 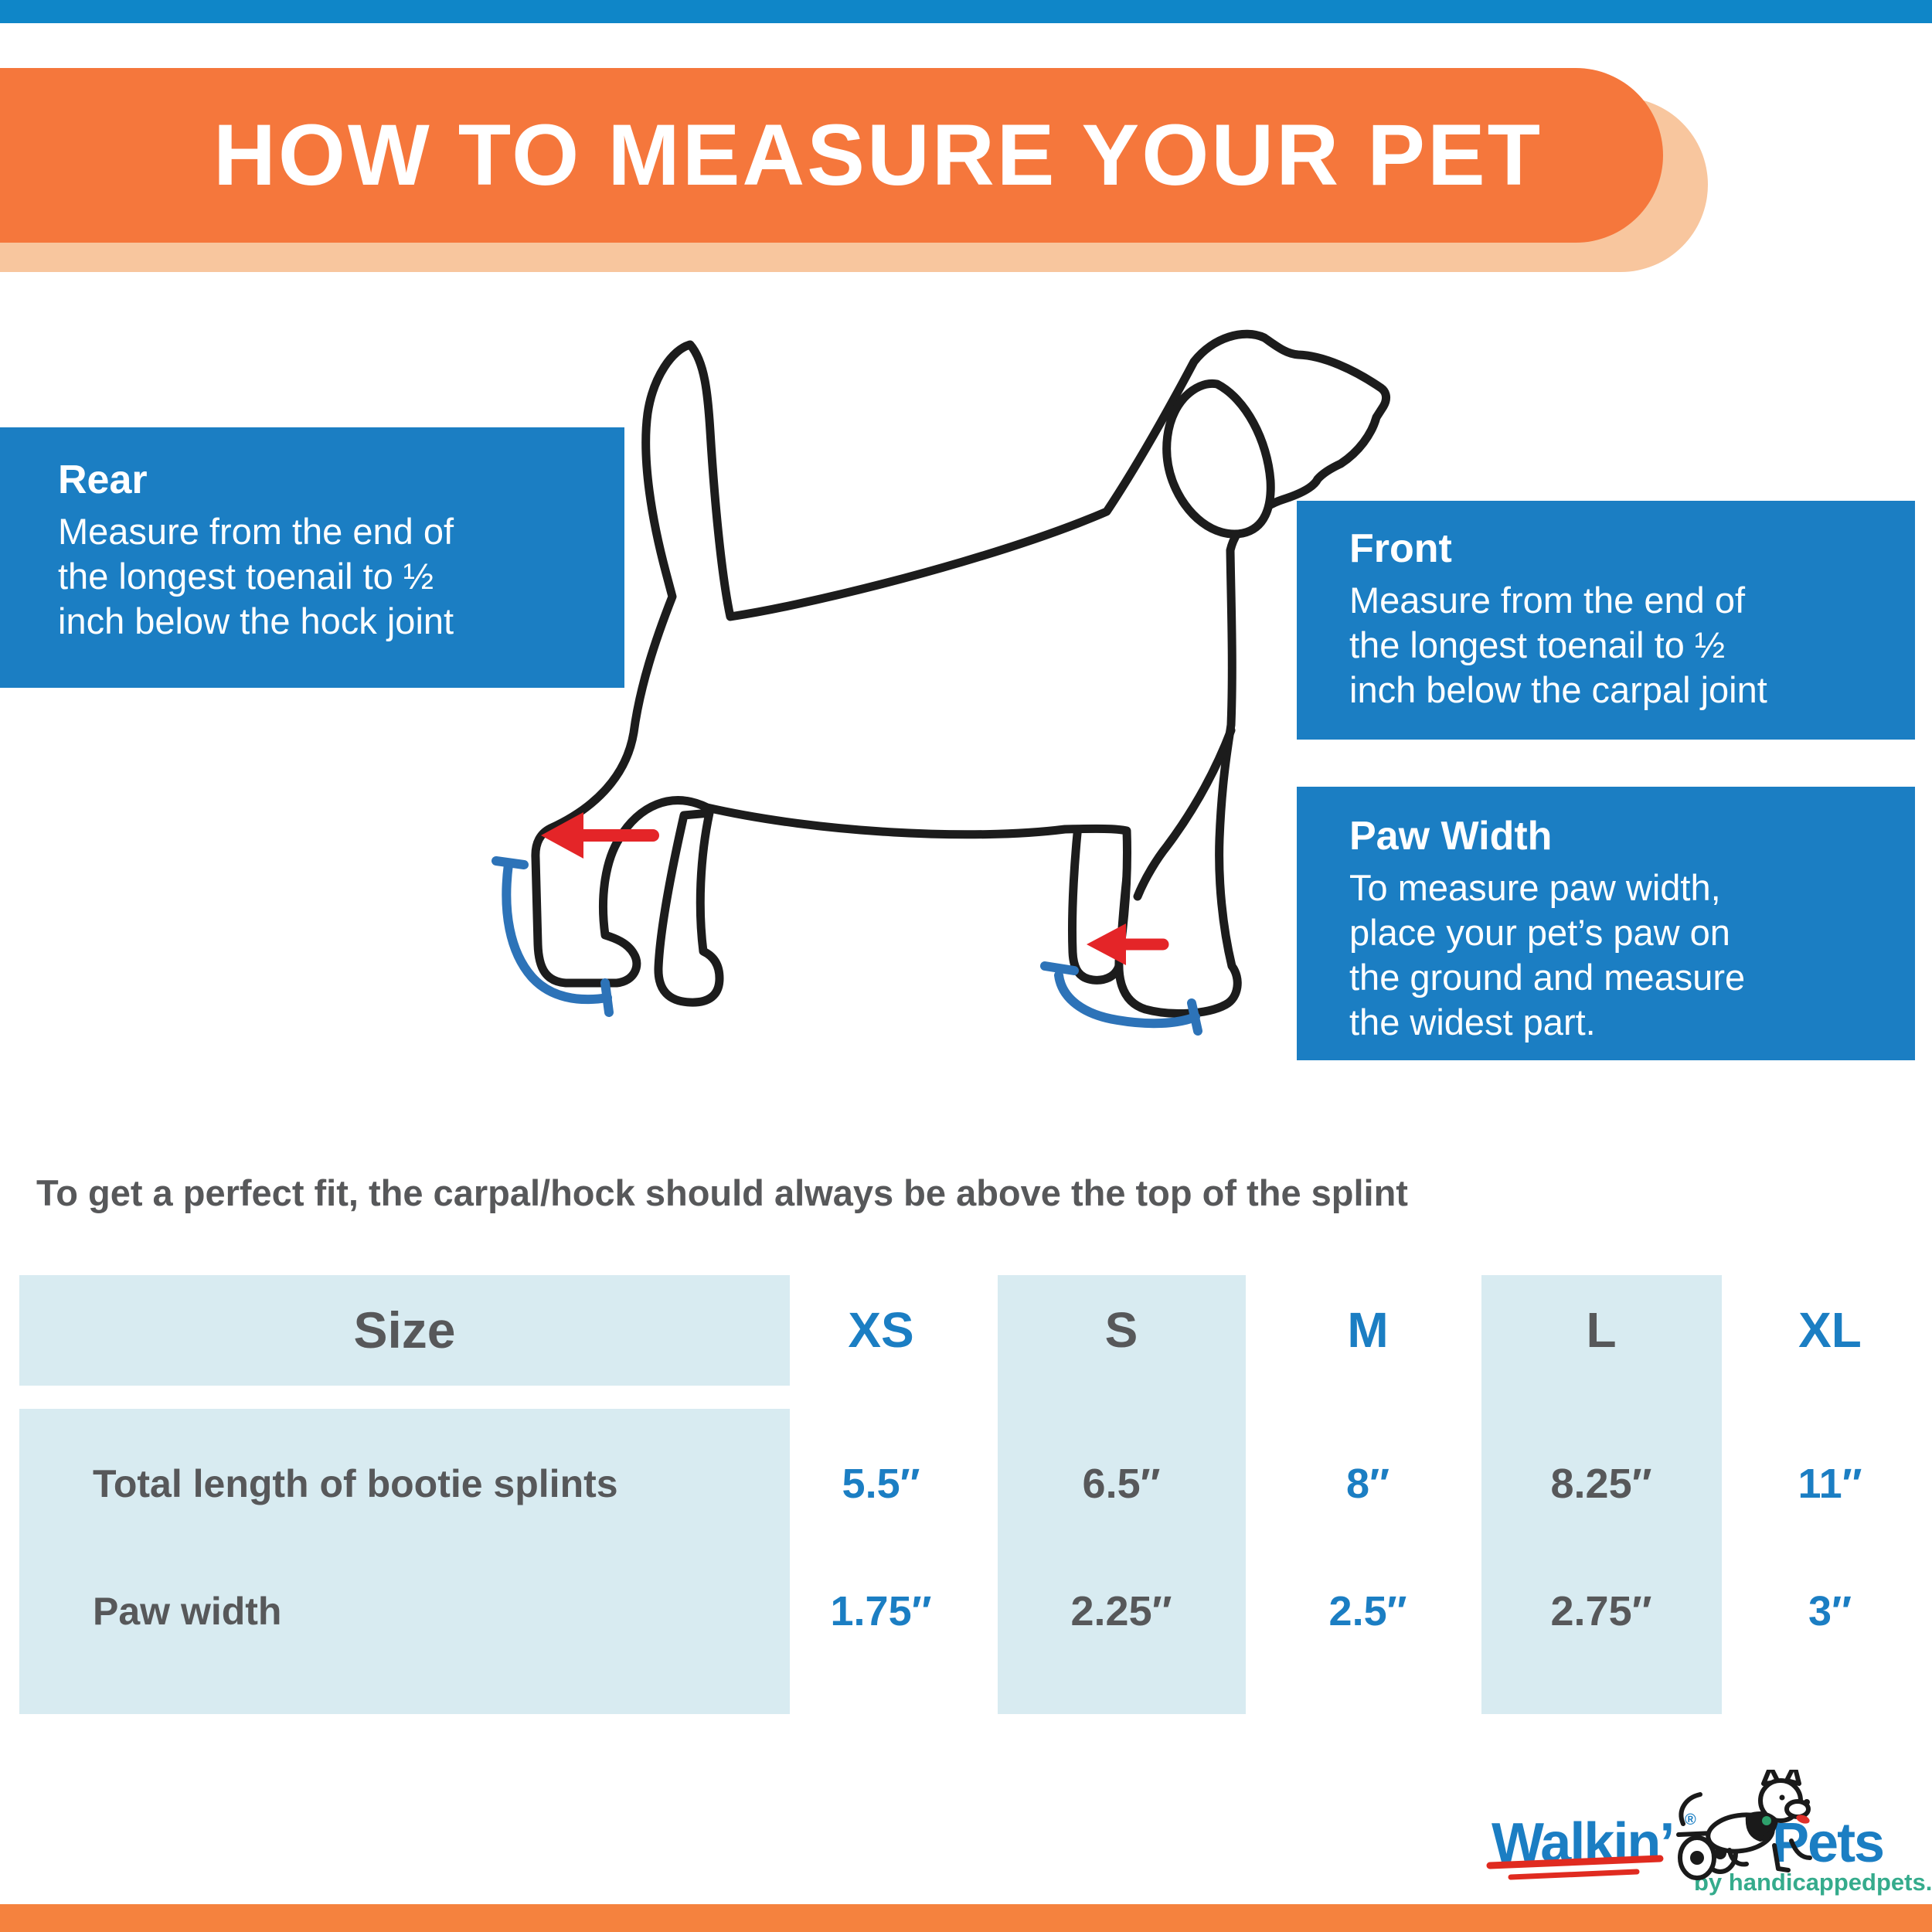 I want to click on dog-ear-path, so click(x=1219, y=459).